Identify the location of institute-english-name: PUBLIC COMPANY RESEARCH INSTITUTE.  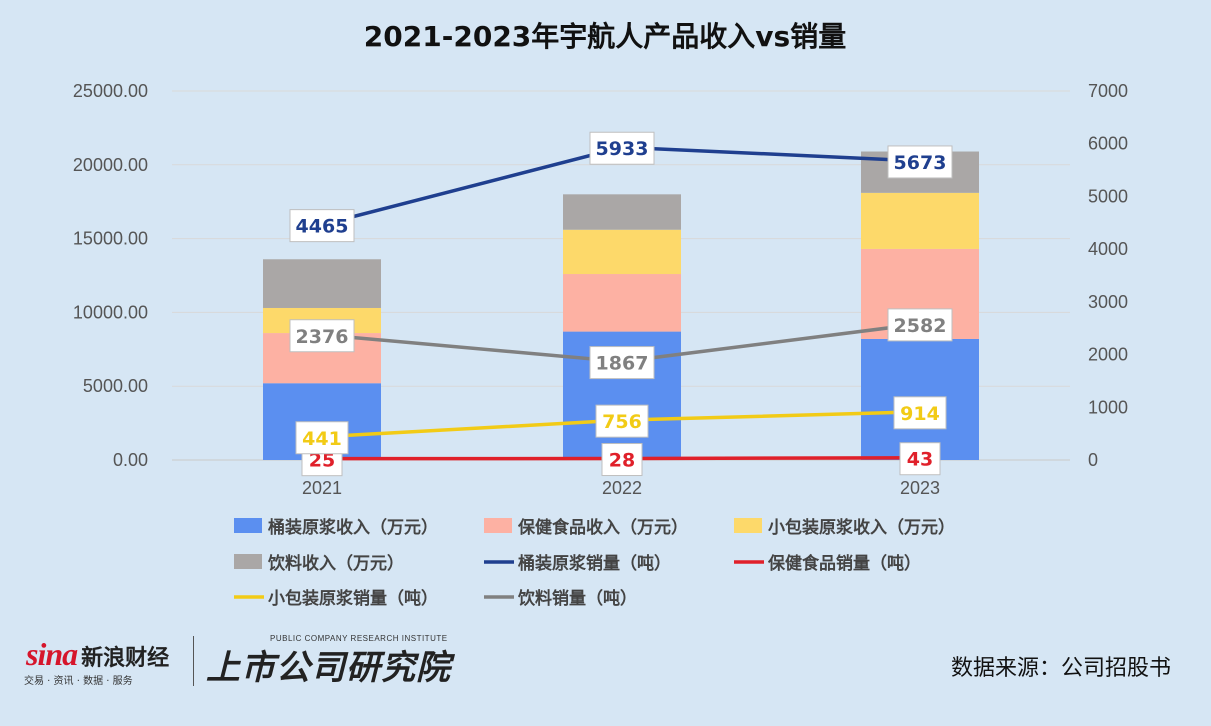
(359, 638).